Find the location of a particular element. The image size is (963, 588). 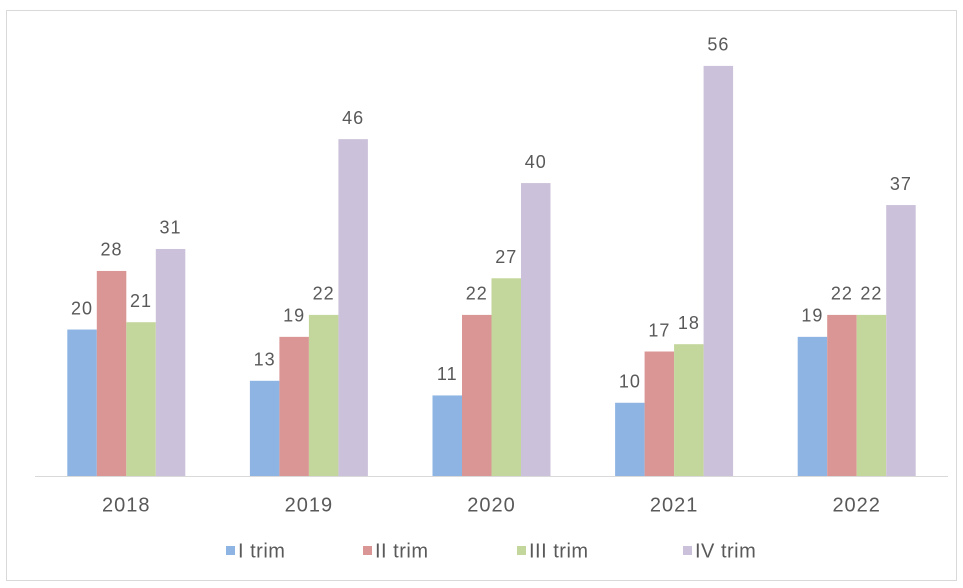

data-label: 10 is located at coordinates (630, 382).